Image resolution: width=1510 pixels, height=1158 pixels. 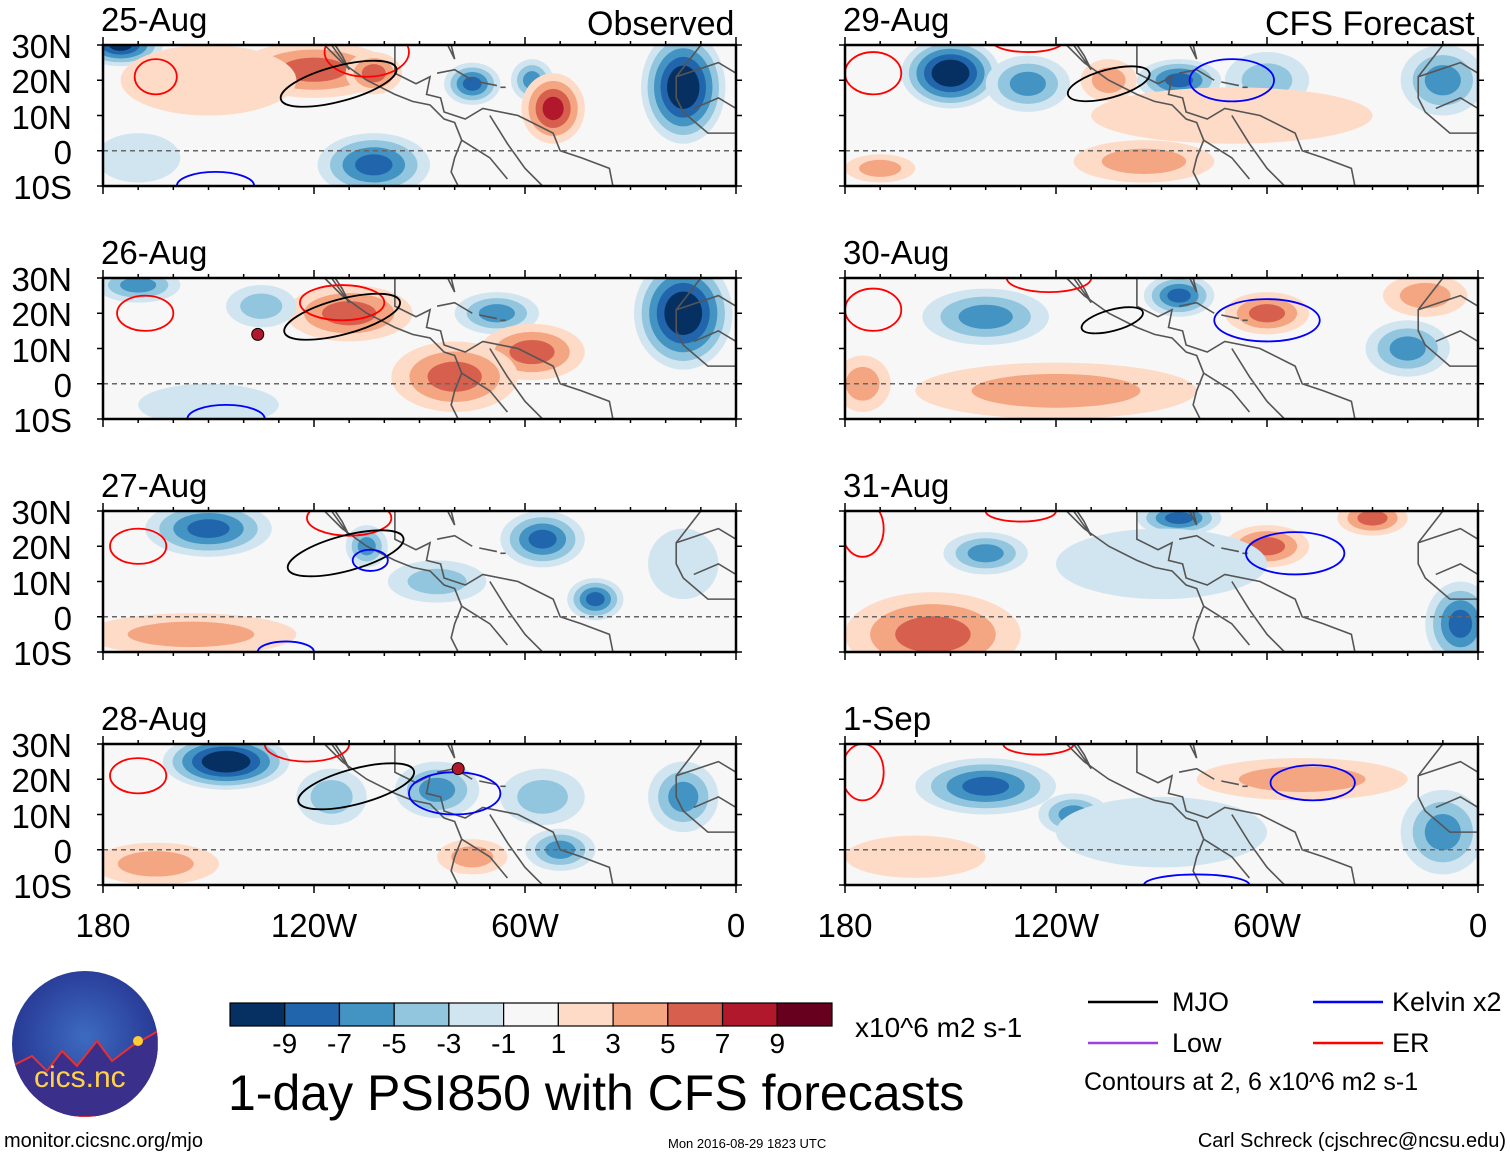 What do you see at coordinates (845, 925) in the screenshot?
I see `lon-tick-label: 180` at bounding box center [845, 925].